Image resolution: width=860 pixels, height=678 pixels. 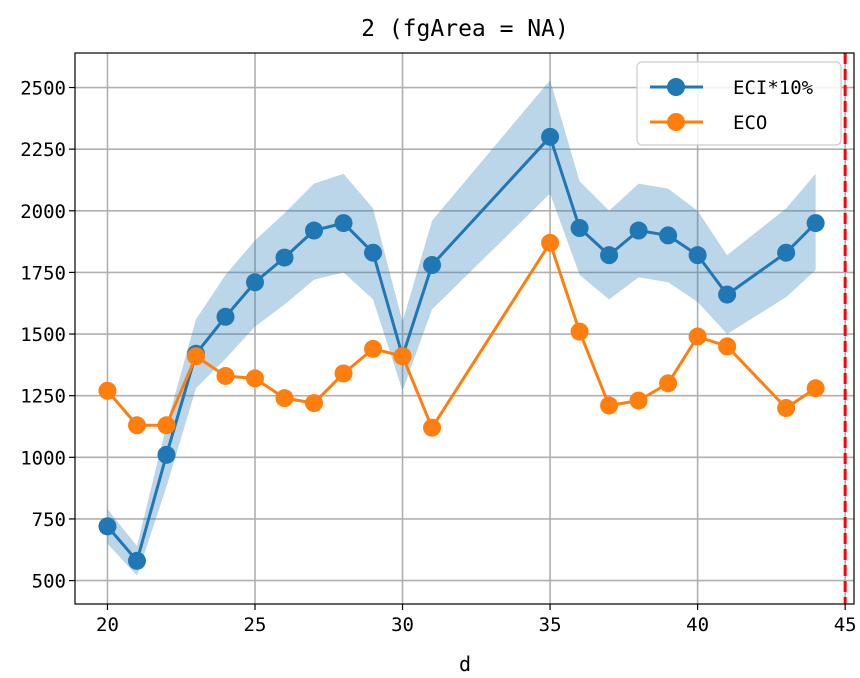 I want to click on x-tick-label: 45, so click(x=845, y=625).